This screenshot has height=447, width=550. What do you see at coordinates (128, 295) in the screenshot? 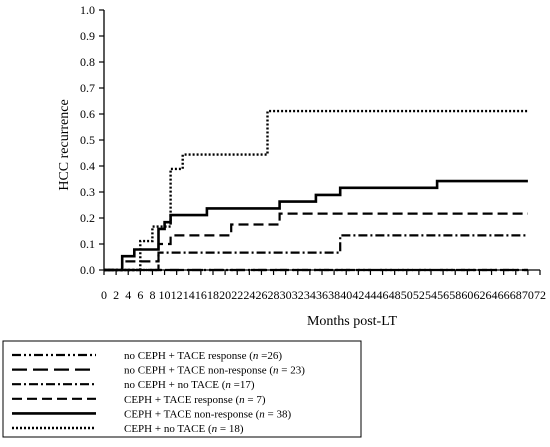
I see `x-tick-label: 4` at bounding box center [128, 295].